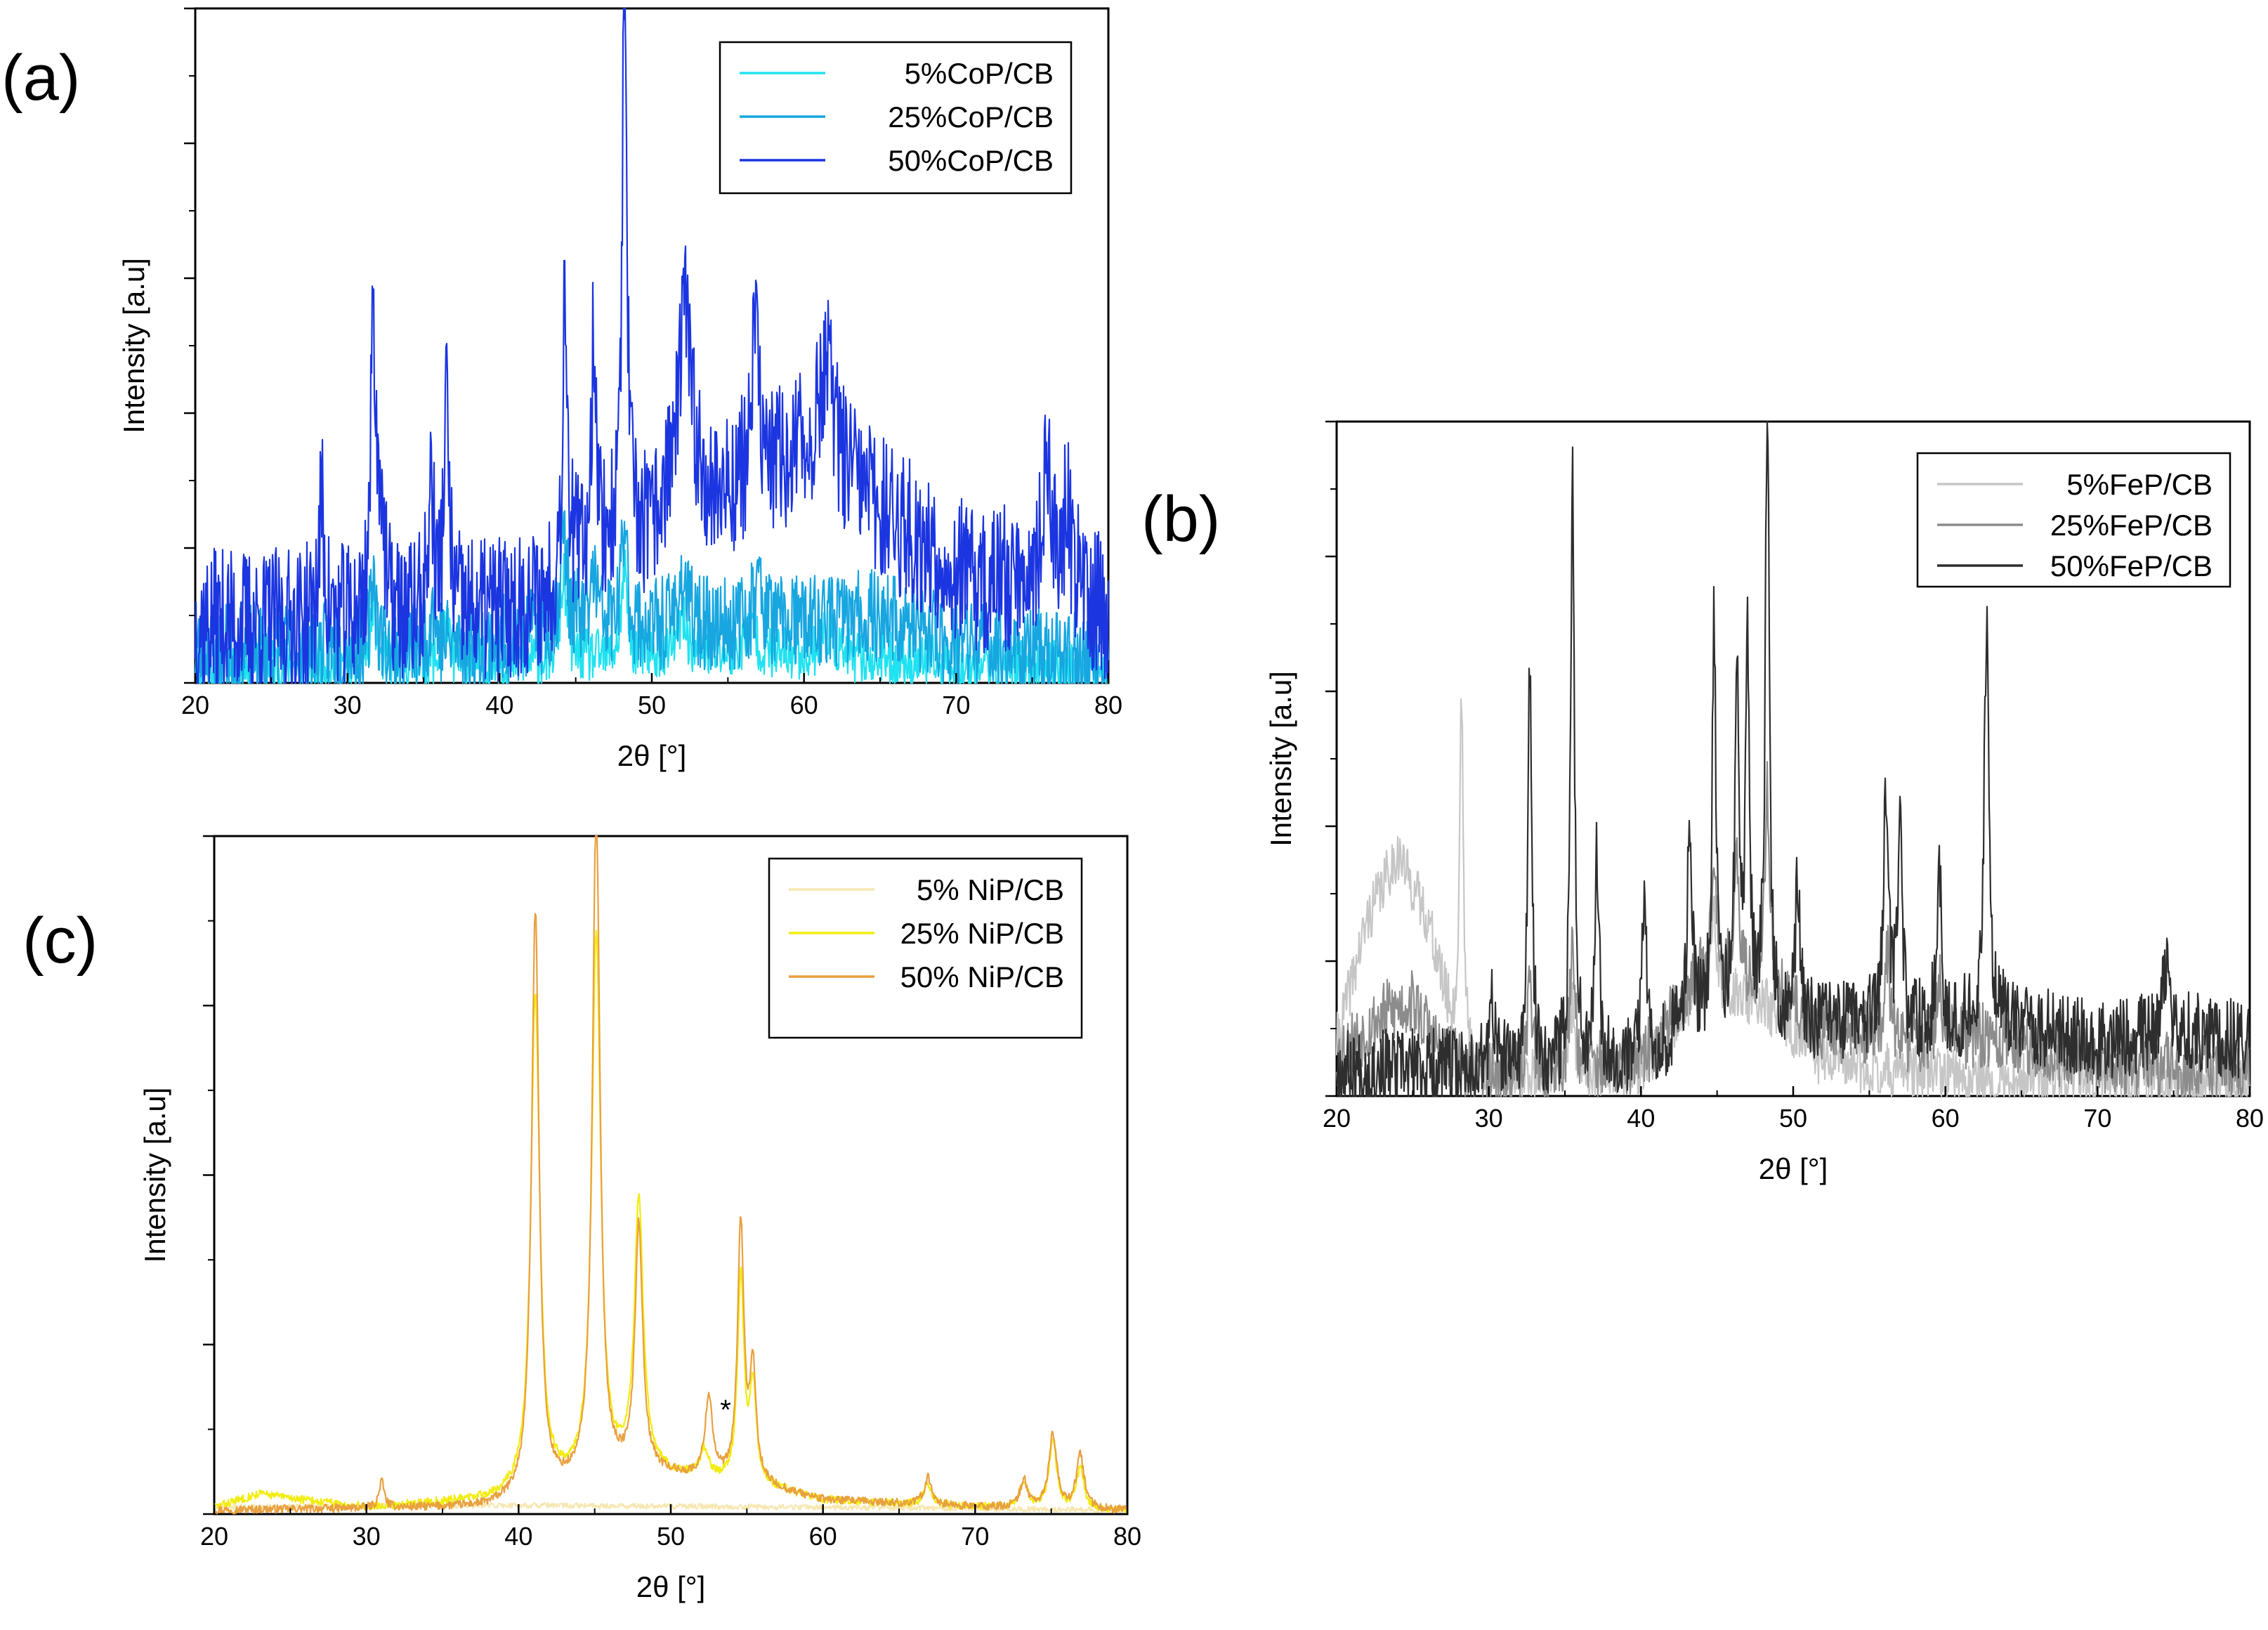 The height and width of the screenshot is (1630, 2268). What do you see at coordinates (1793, 1168) in the screenshot?
I see `panel-b-x-axis-label: 2θ [°]` at bounding box center [1793, 1168].